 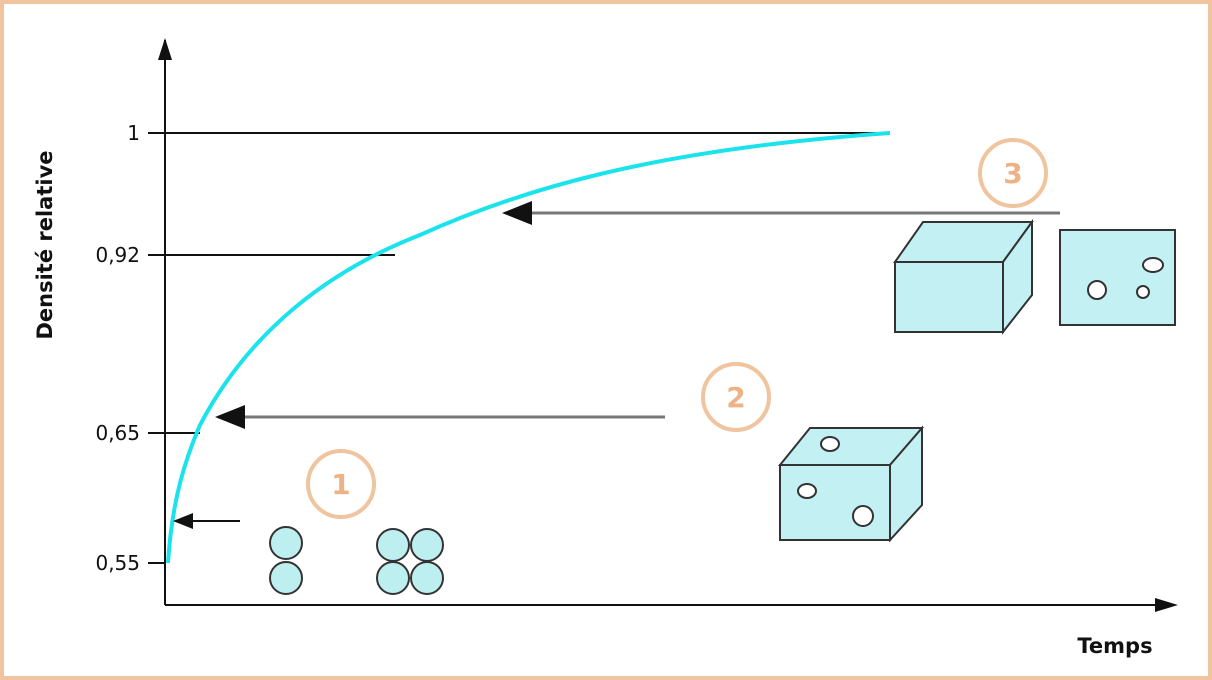 I want to click on y-axis-label: Densité relative, so click(x=45, y=244).